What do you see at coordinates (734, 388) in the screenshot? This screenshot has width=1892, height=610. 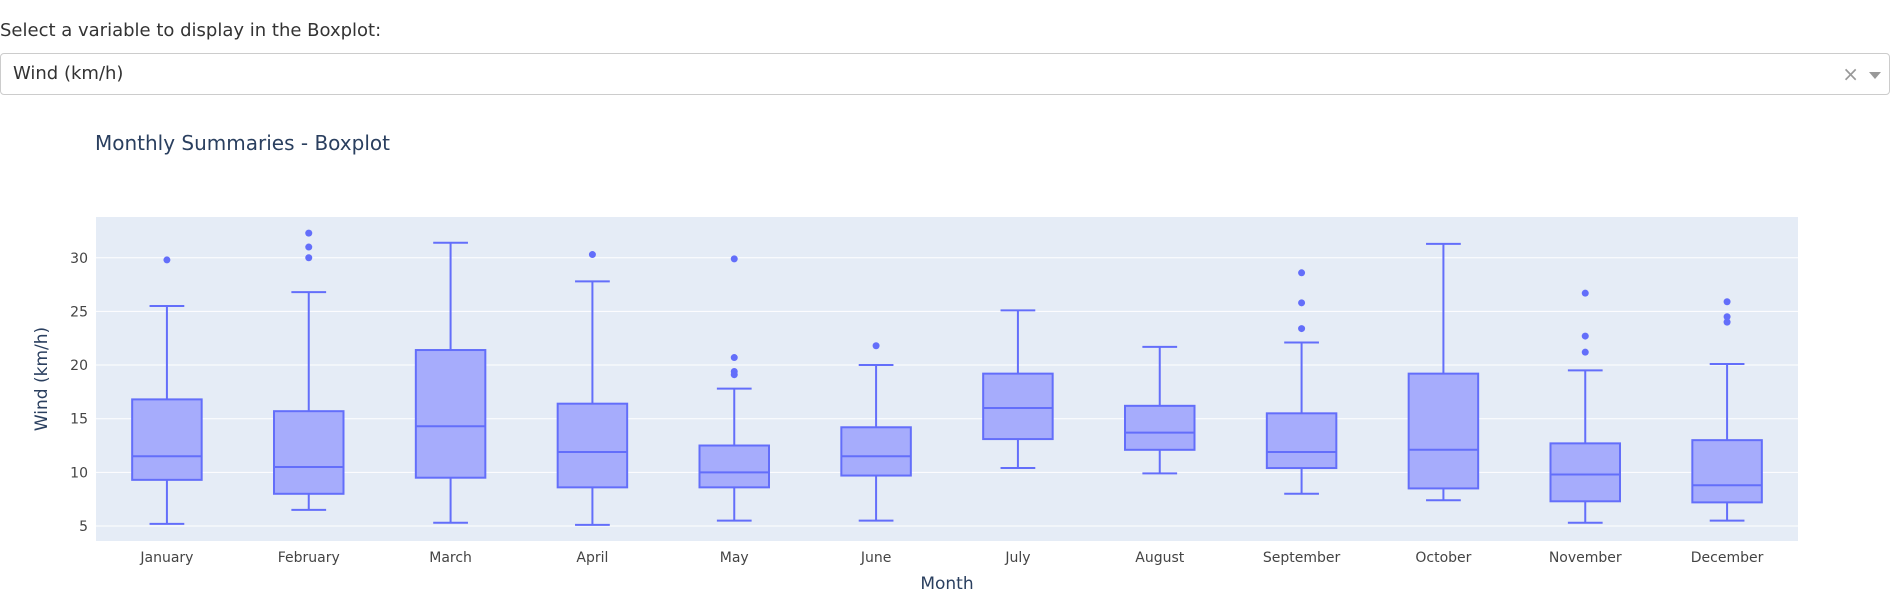 I see `box-may` at bounding box center [734, 388].